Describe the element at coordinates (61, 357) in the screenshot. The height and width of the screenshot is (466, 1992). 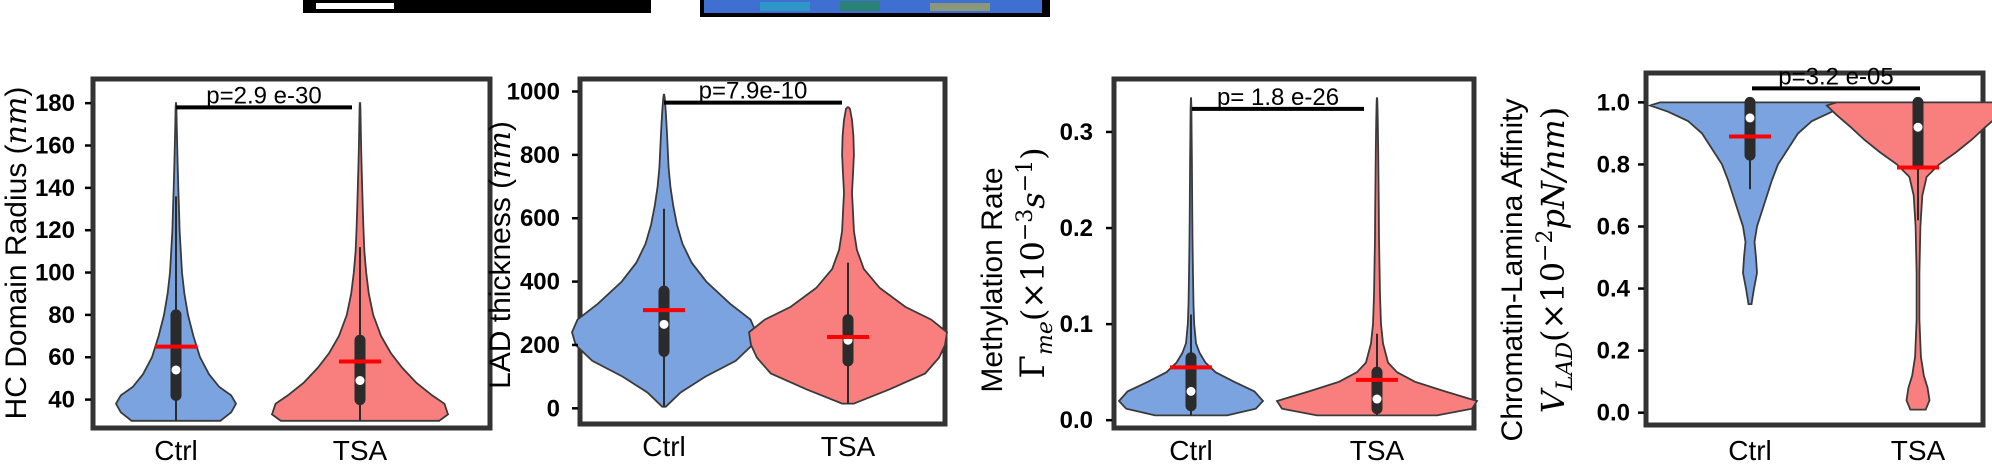
I see `y-tick-label: 60` at that location.